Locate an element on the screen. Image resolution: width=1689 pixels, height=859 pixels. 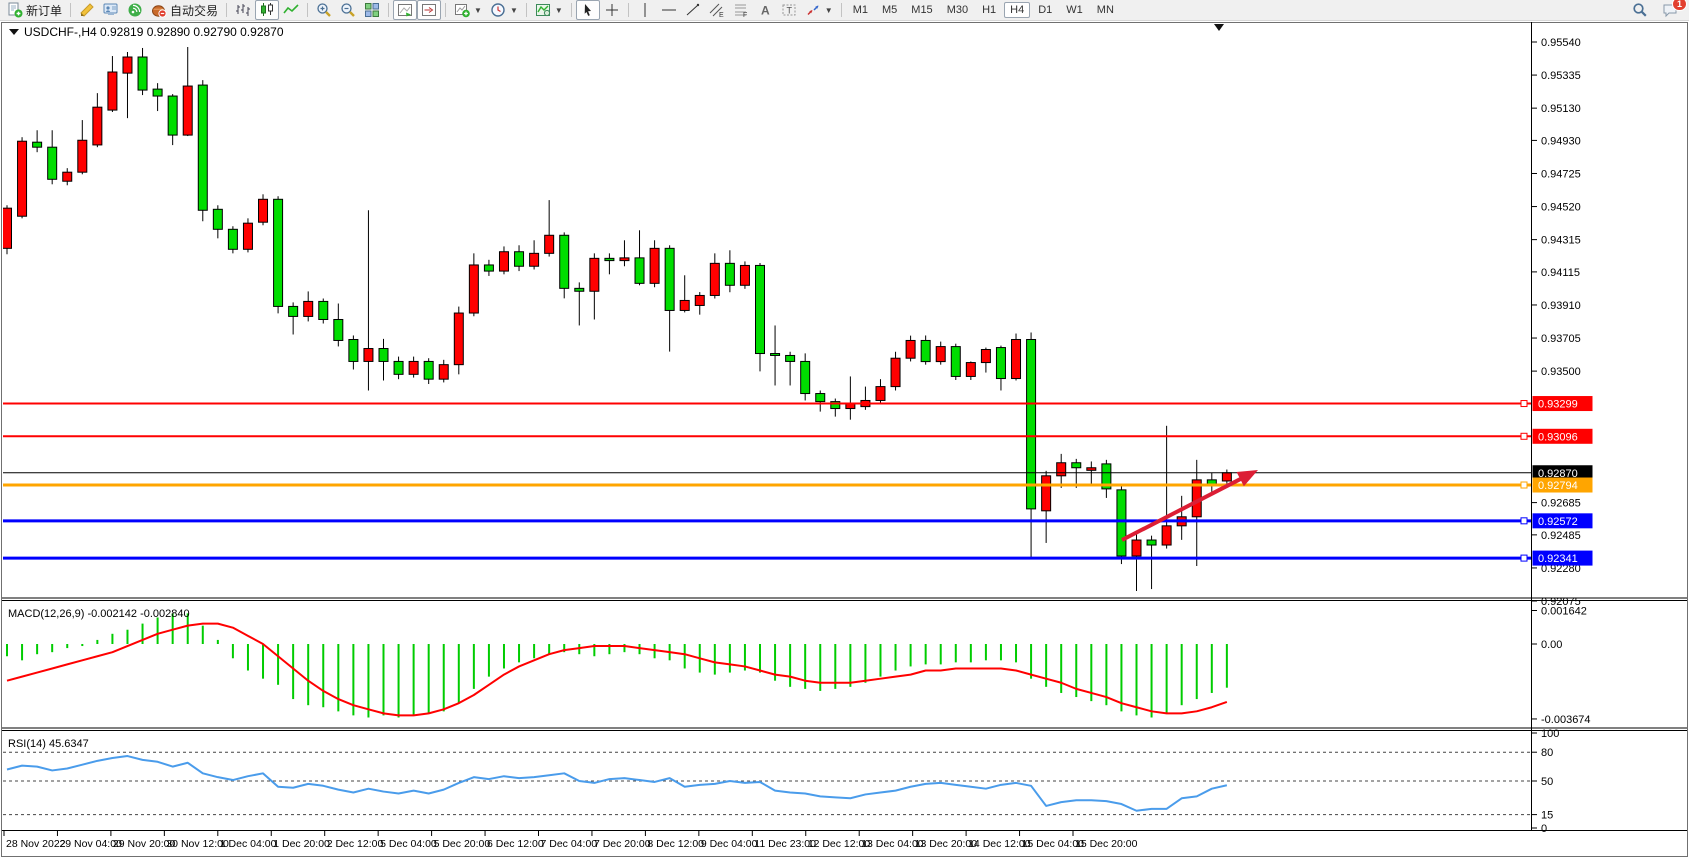
channel-icon: E is located at coordinates (716, 10).